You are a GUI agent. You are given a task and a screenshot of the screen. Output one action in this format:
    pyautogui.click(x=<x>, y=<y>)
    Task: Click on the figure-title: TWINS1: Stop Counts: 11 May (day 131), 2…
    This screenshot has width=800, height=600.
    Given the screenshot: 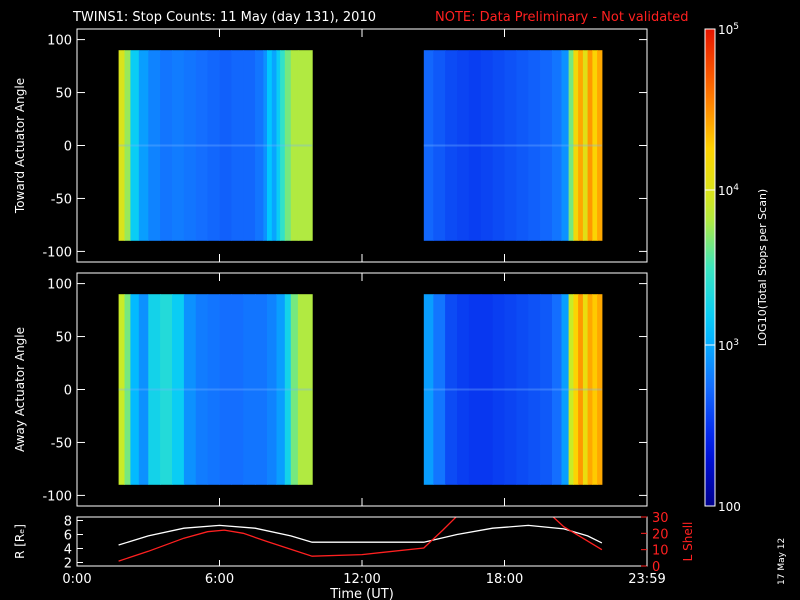 What is the action you would take?
    pyautogui.click(x=224, y=17)
    